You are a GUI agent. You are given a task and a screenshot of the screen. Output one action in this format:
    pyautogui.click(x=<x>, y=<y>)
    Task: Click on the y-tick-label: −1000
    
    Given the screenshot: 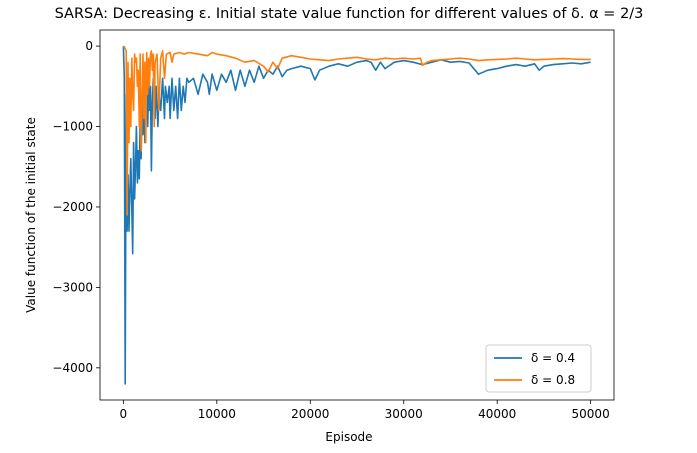 What is the action you would take?
    pyautogui.click(x=72, y=127)
    